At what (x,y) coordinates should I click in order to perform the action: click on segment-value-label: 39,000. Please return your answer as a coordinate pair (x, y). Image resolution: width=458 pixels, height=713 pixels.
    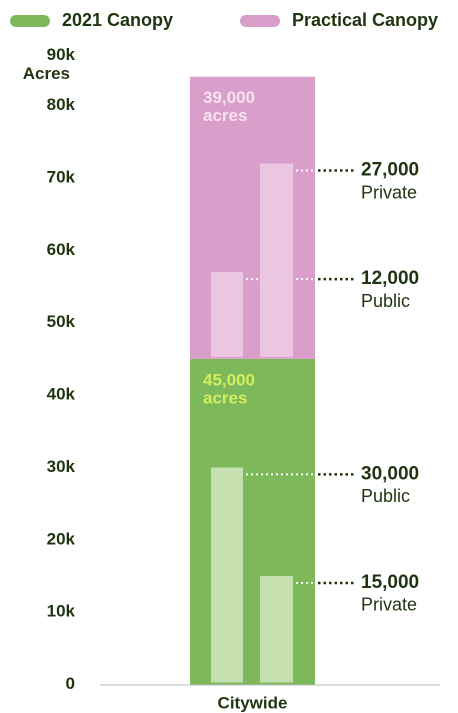
    Looking at the image, I should click on (229, 97).